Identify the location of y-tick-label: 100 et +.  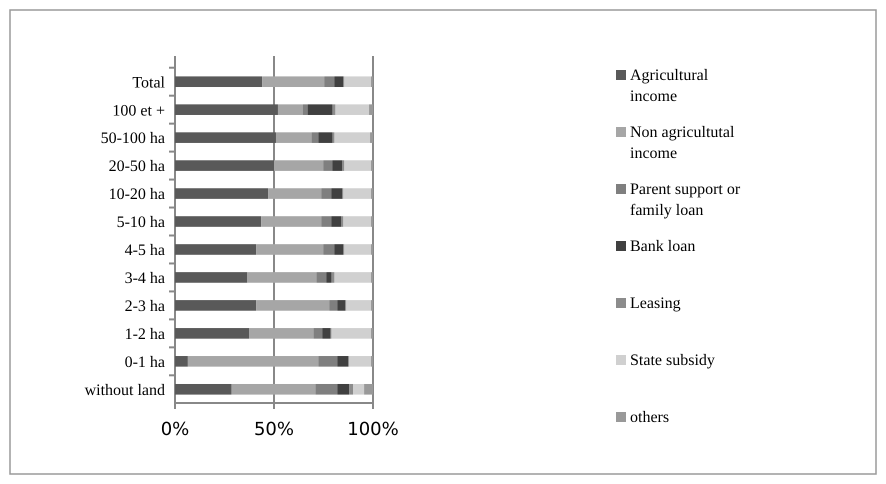
(138, 111).